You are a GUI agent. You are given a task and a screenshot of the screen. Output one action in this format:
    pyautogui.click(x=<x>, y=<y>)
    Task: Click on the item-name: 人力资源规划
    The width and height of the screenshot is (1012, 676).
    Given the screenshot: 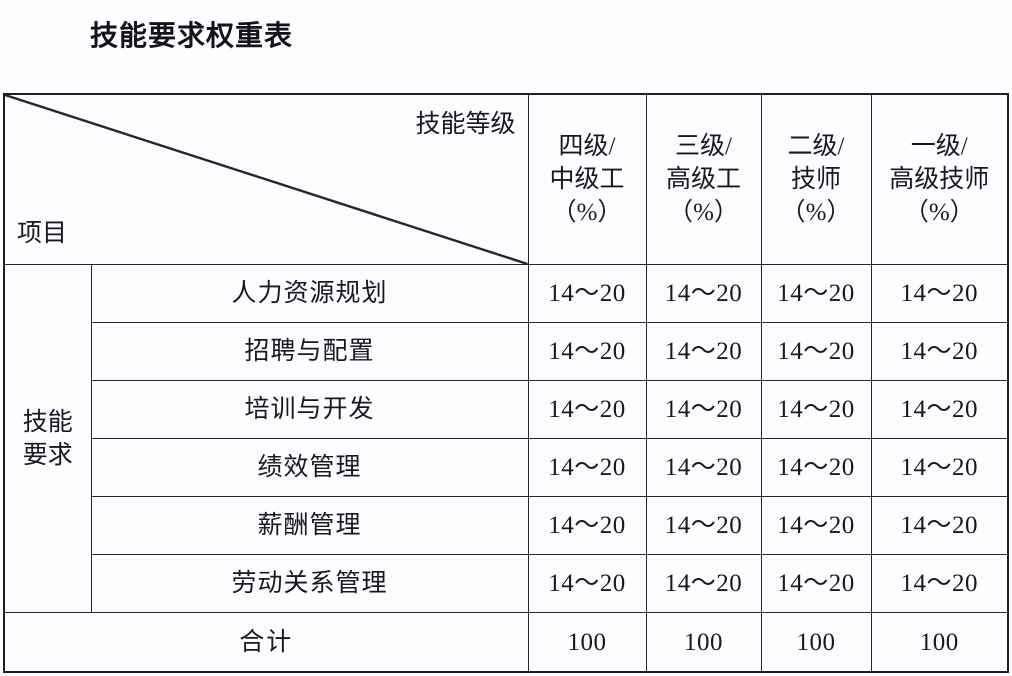 What is the action you would take?
    pyautogui.click(x=309, y=293)
    